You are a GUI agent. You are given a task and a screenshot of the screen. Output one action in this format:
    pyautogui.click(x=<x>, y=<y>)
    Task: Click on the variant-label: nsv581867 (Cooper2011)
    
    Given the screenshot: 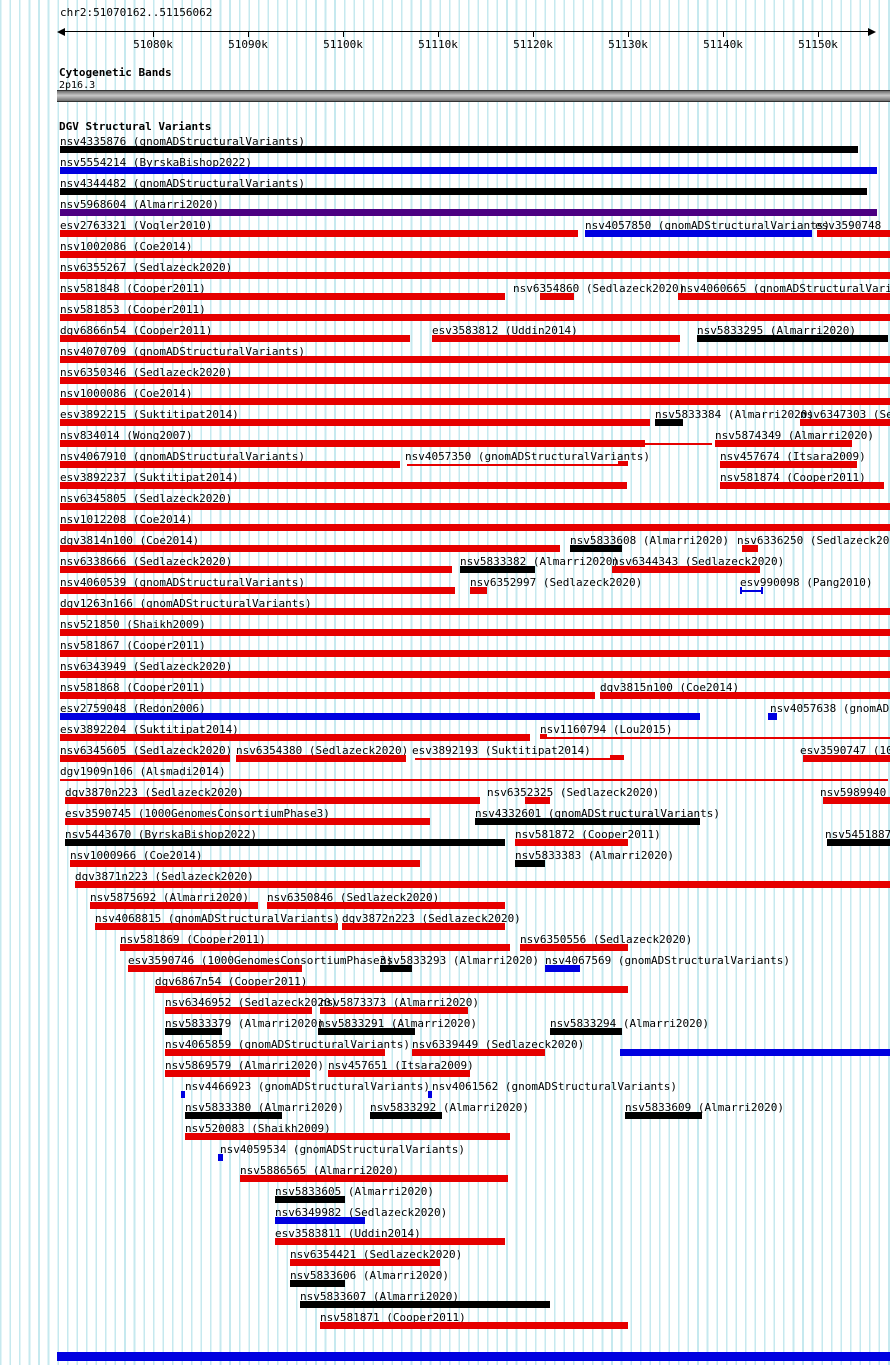 What is the action you would take?
    pyautogui.click(x=133, y=645)
    